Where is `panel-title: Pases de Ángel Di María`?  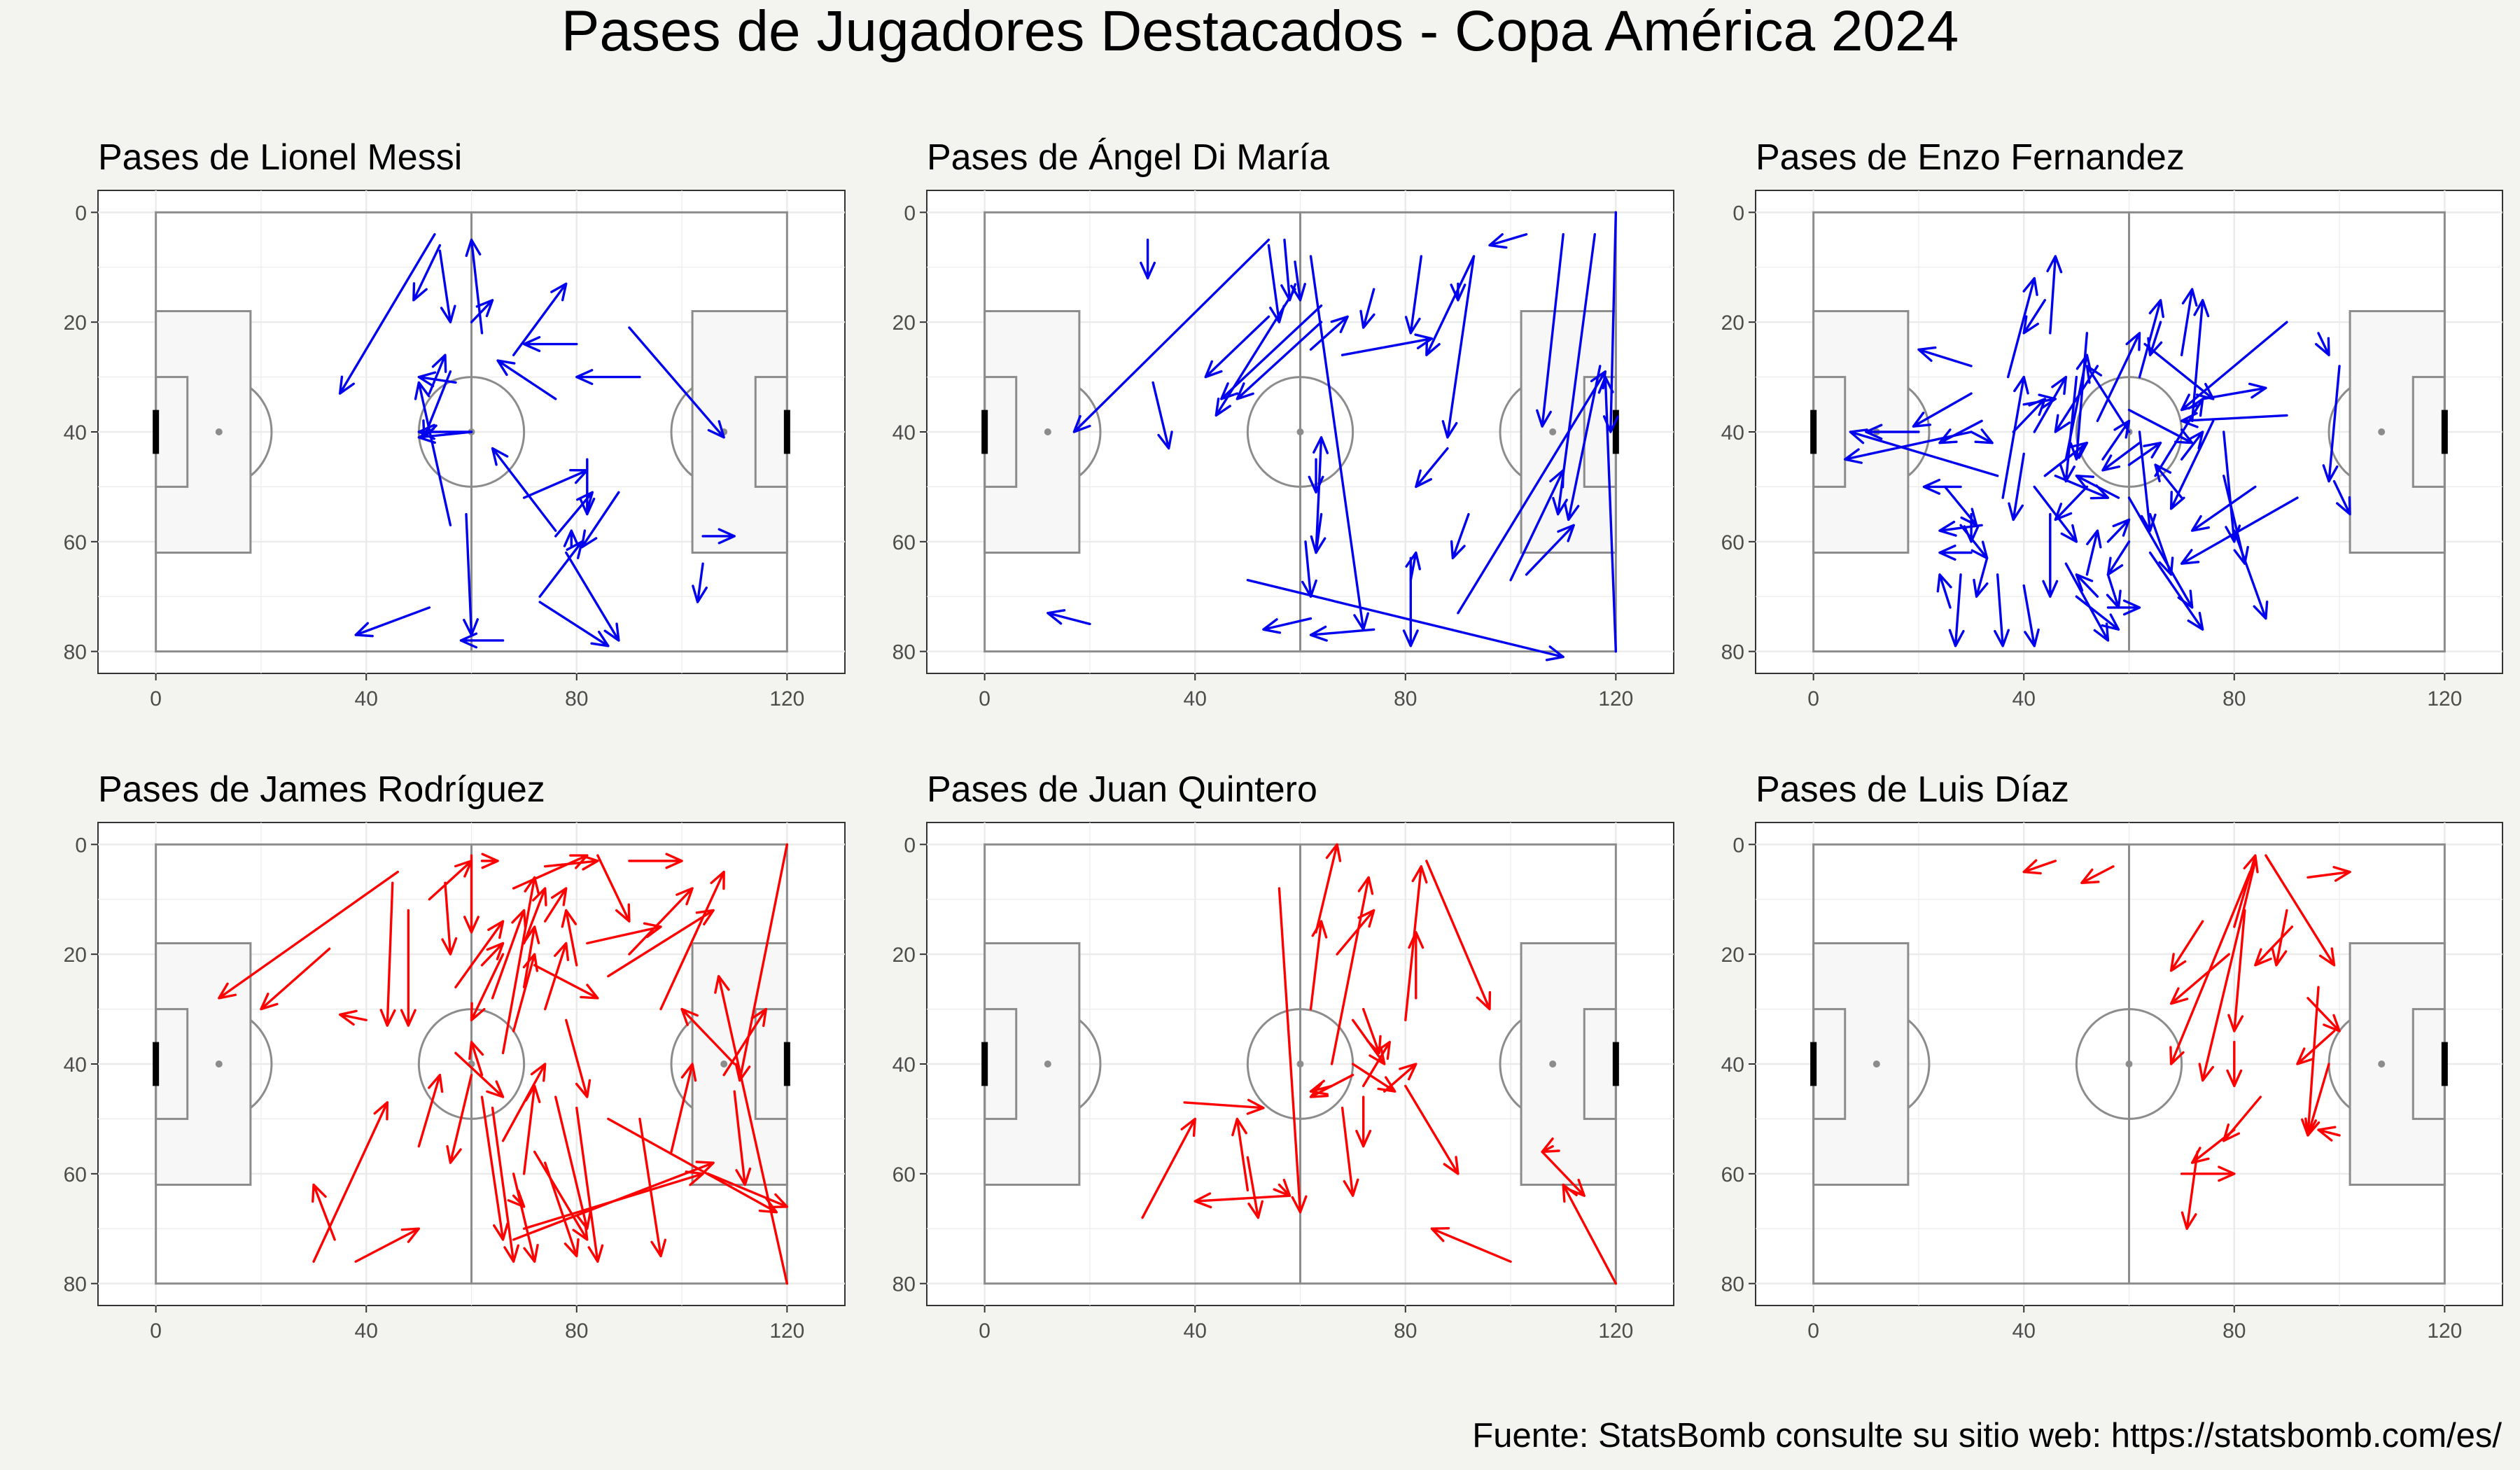
panel-title: Pases de Ángel Di María is located at coordinates (1128, 157).